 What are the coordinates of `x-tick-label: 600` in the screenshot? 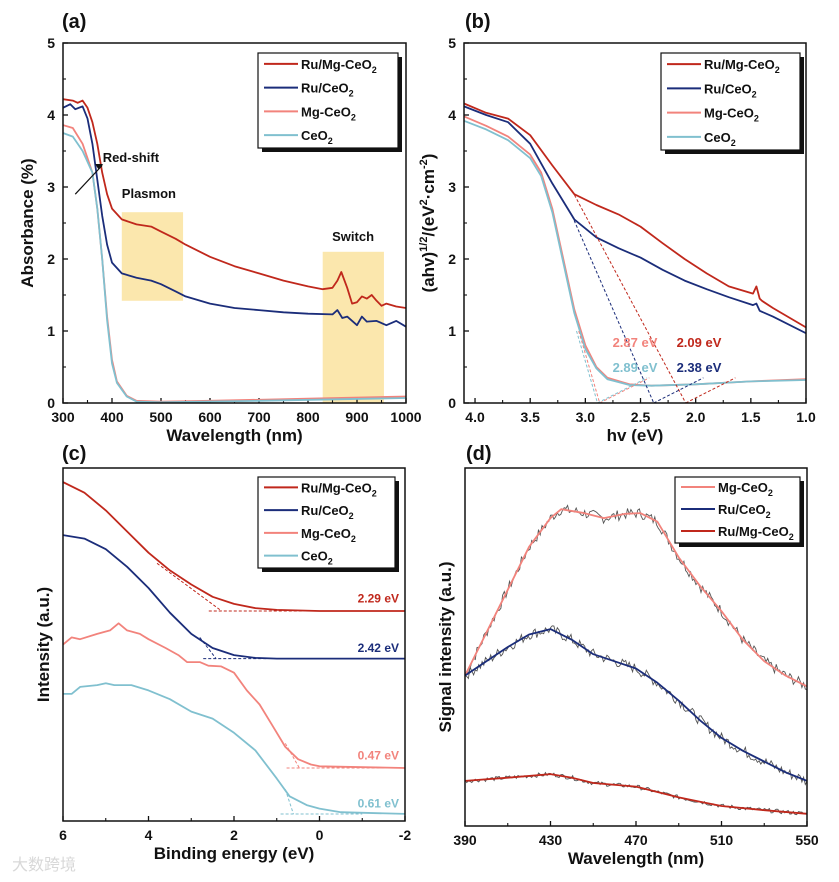 It's located at (210, 417).